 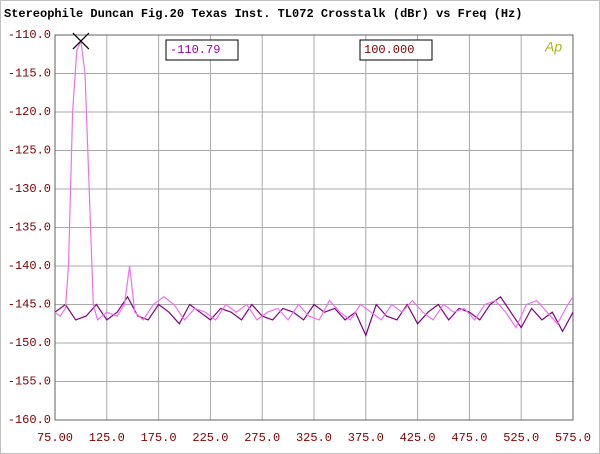 I want to click on y-tick-label: -135.0, so click(x=29, y=228).